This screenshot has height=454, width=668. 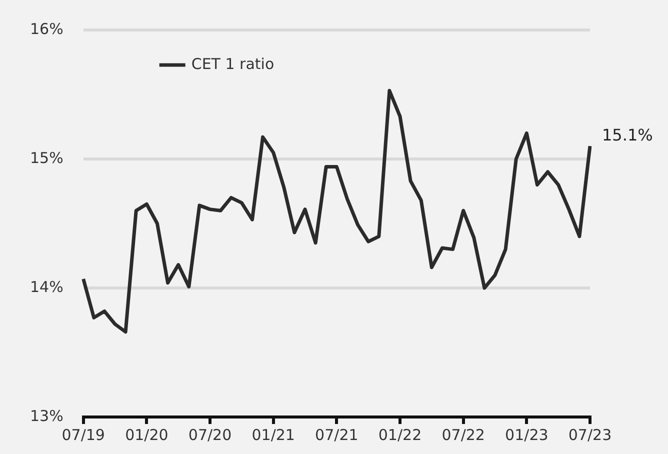 I want to click on x-tick-label: 07/22, so click(x=463, y=435).